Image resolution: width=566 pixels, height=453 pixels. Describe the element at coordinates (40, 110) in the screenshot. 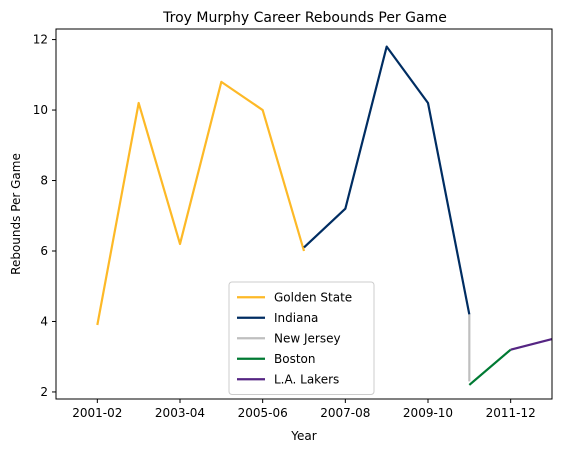

I see `y-tick-label: 10` at that location.